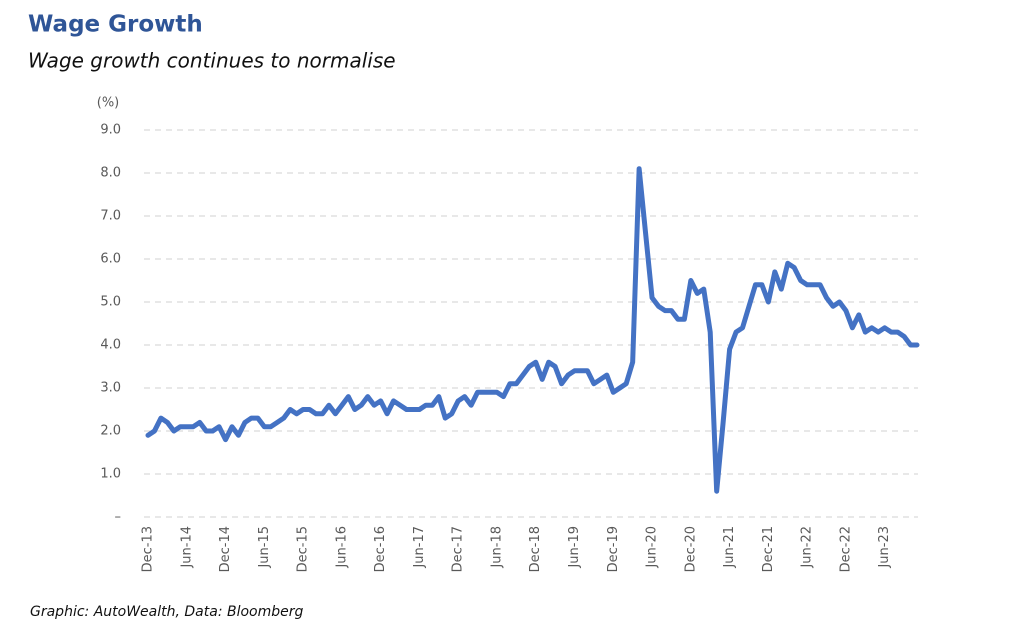  I want to click on x-tick-label: Jun-21, so click(729, 547).